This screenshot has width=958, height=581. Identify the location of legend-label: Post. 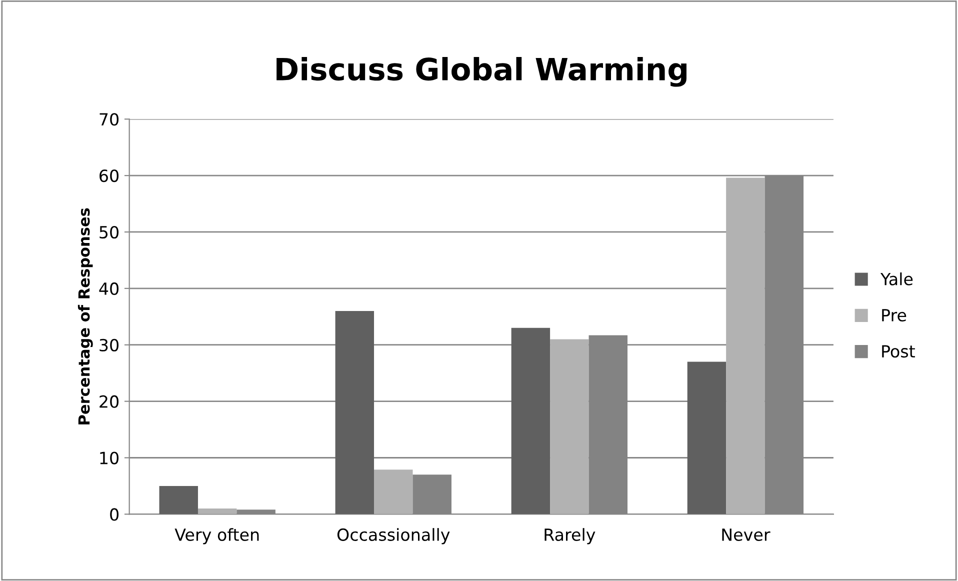
(898, 351).